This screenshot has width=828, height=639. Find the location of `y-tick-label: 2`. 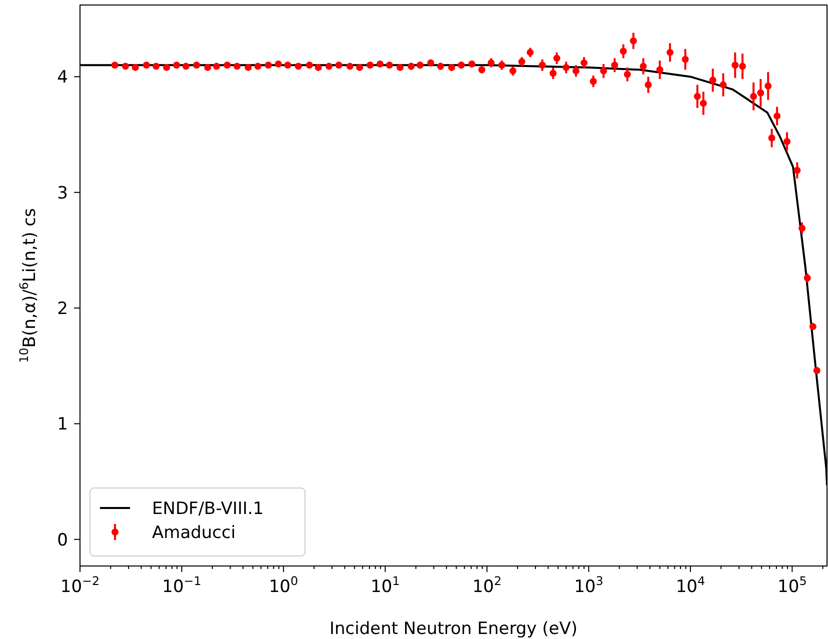

y-tick-label: 2 is located at coordinates (62, 309).